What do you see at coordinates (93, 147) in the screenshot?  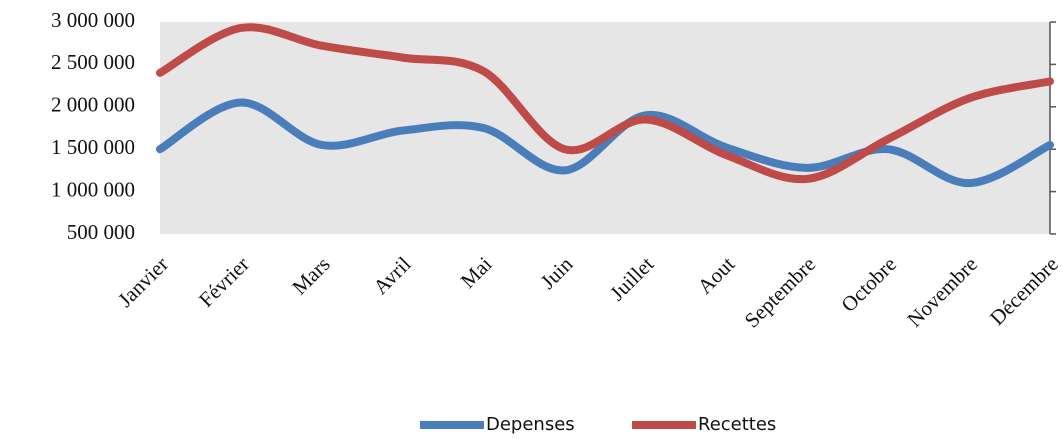 I see `y-tick-label: 1 500 000` at bounding box center [93, 147].